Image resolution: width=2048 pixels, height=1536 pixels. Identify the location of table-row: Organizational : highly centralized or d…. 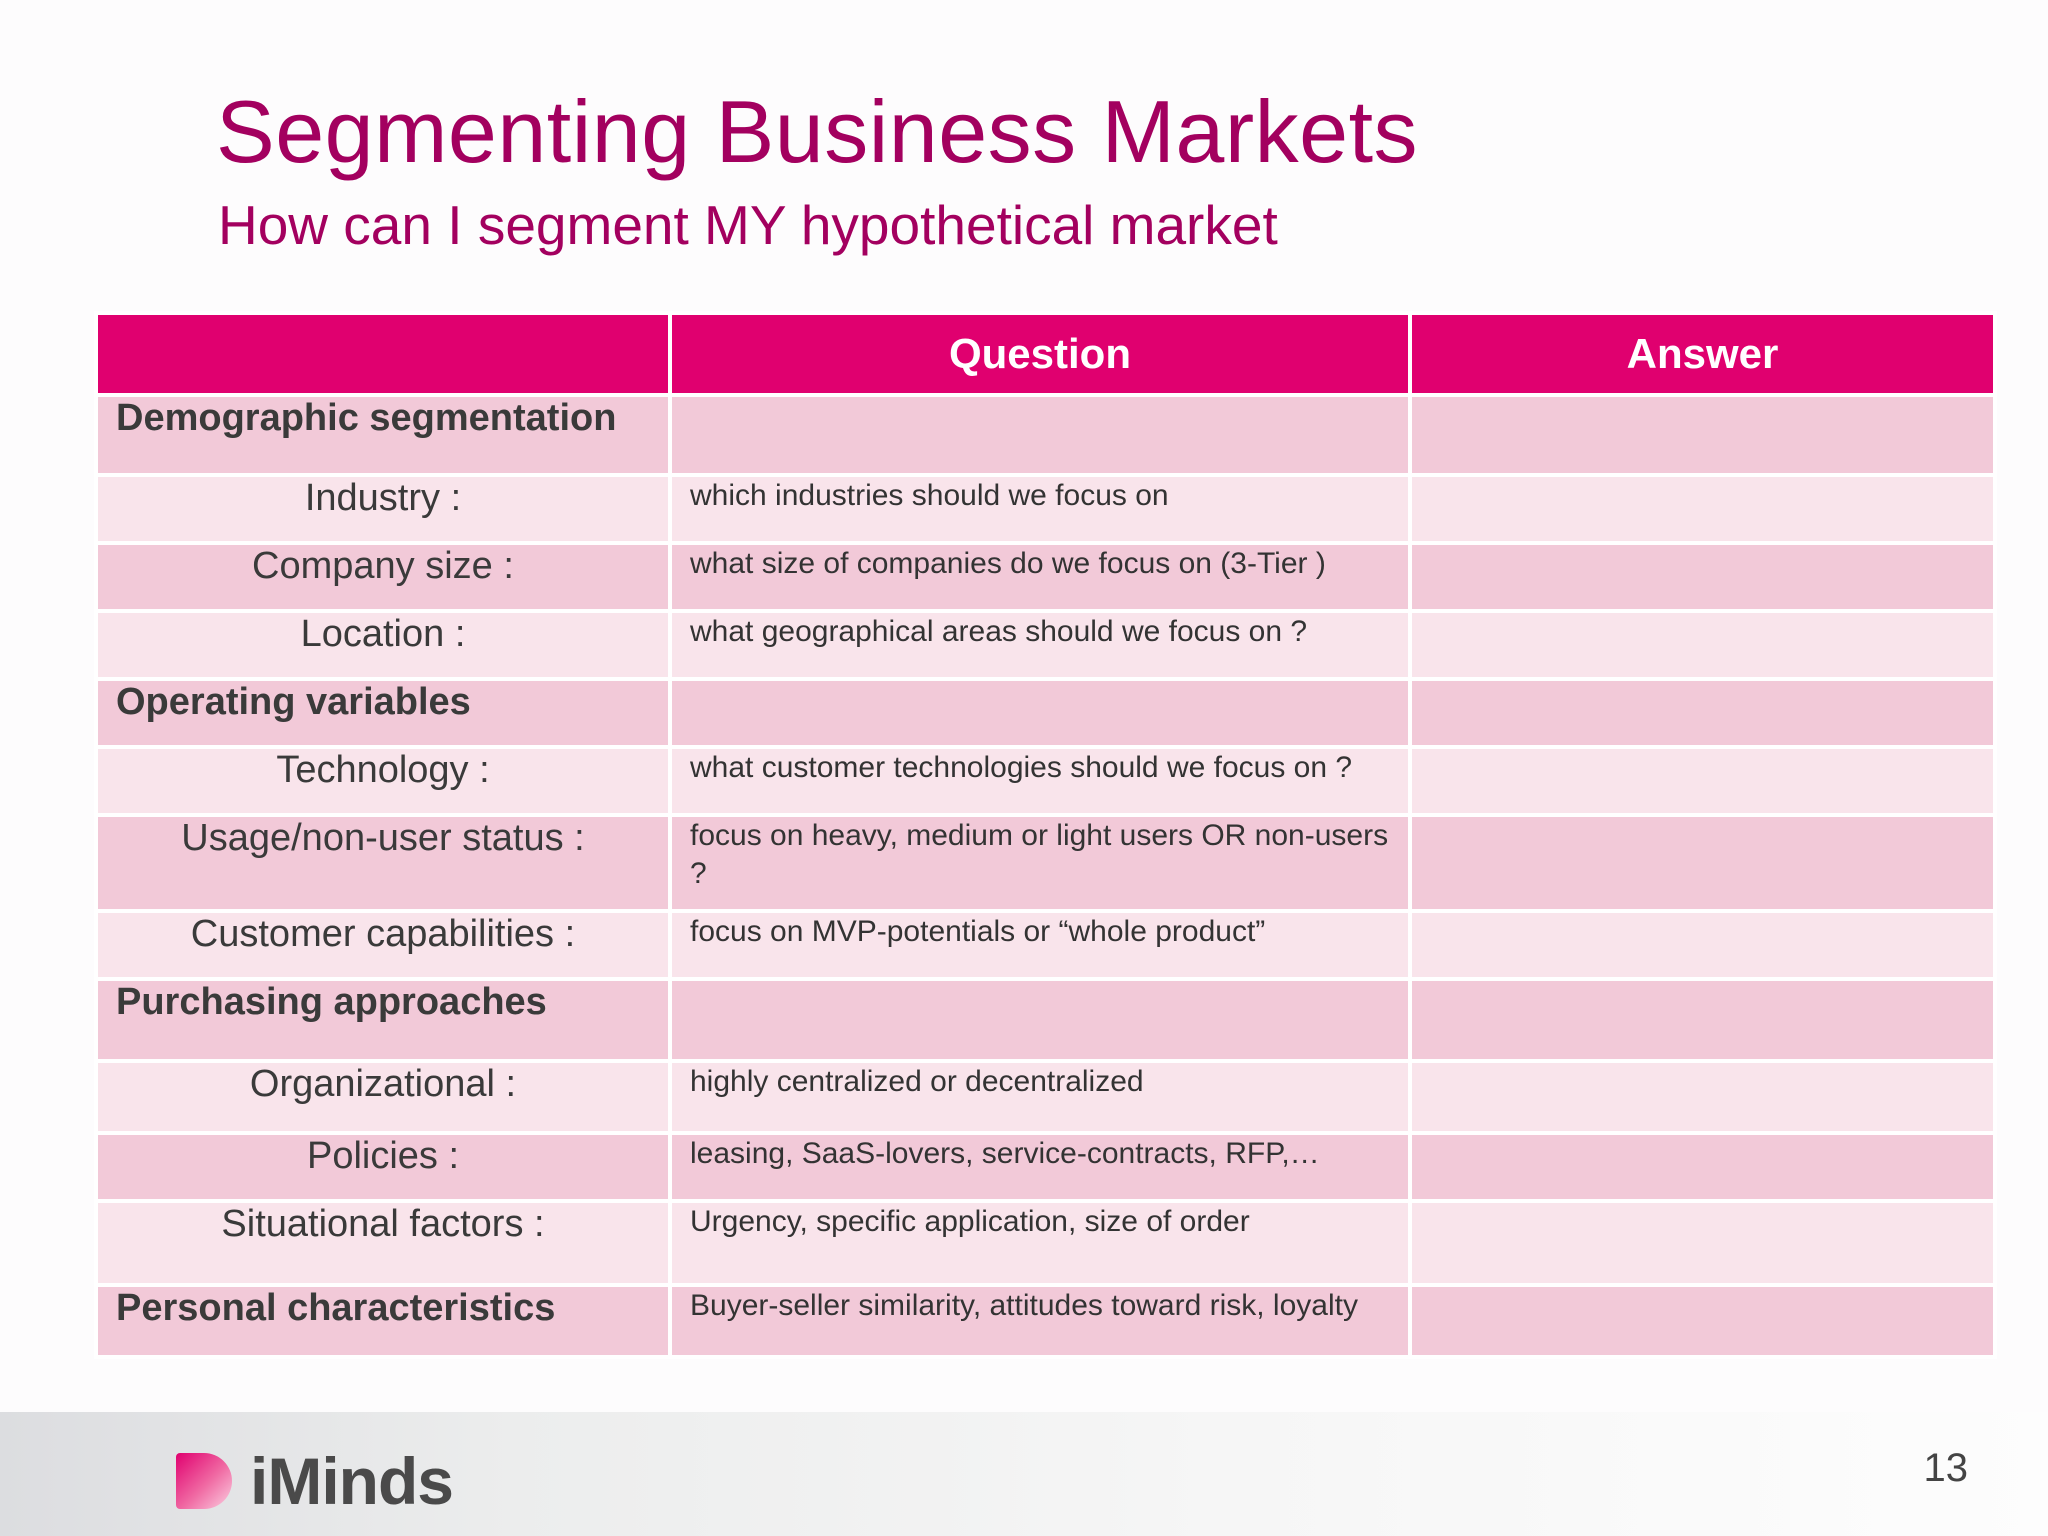
(1045, 1097).